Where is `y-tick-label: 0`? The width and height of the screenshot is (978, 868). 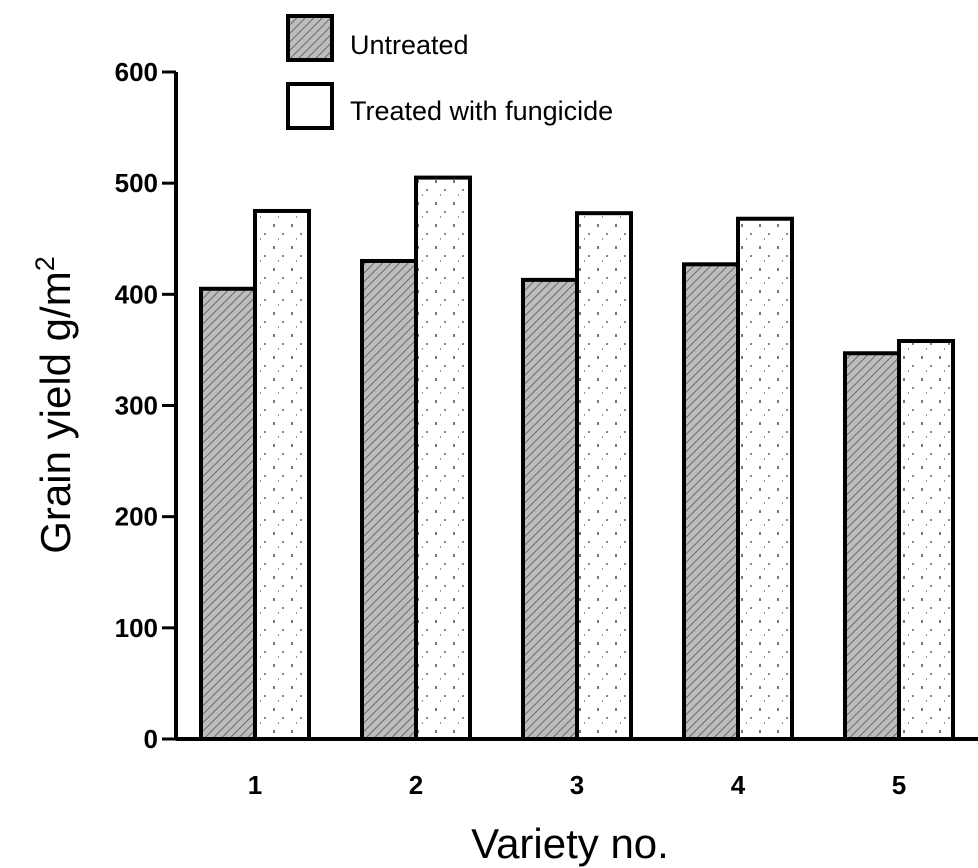
y-tick-label: 0 is located at coordinates (151, 739).